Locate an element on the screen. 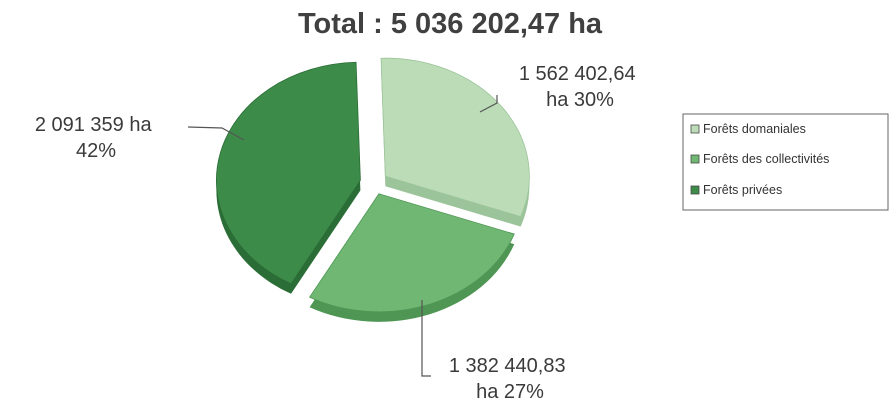 Image resolution: width=891 pixels, height=409 pixels. data-label-collectivites: 1 382 440,83 ha 27% is located at coordinates (510, 379).